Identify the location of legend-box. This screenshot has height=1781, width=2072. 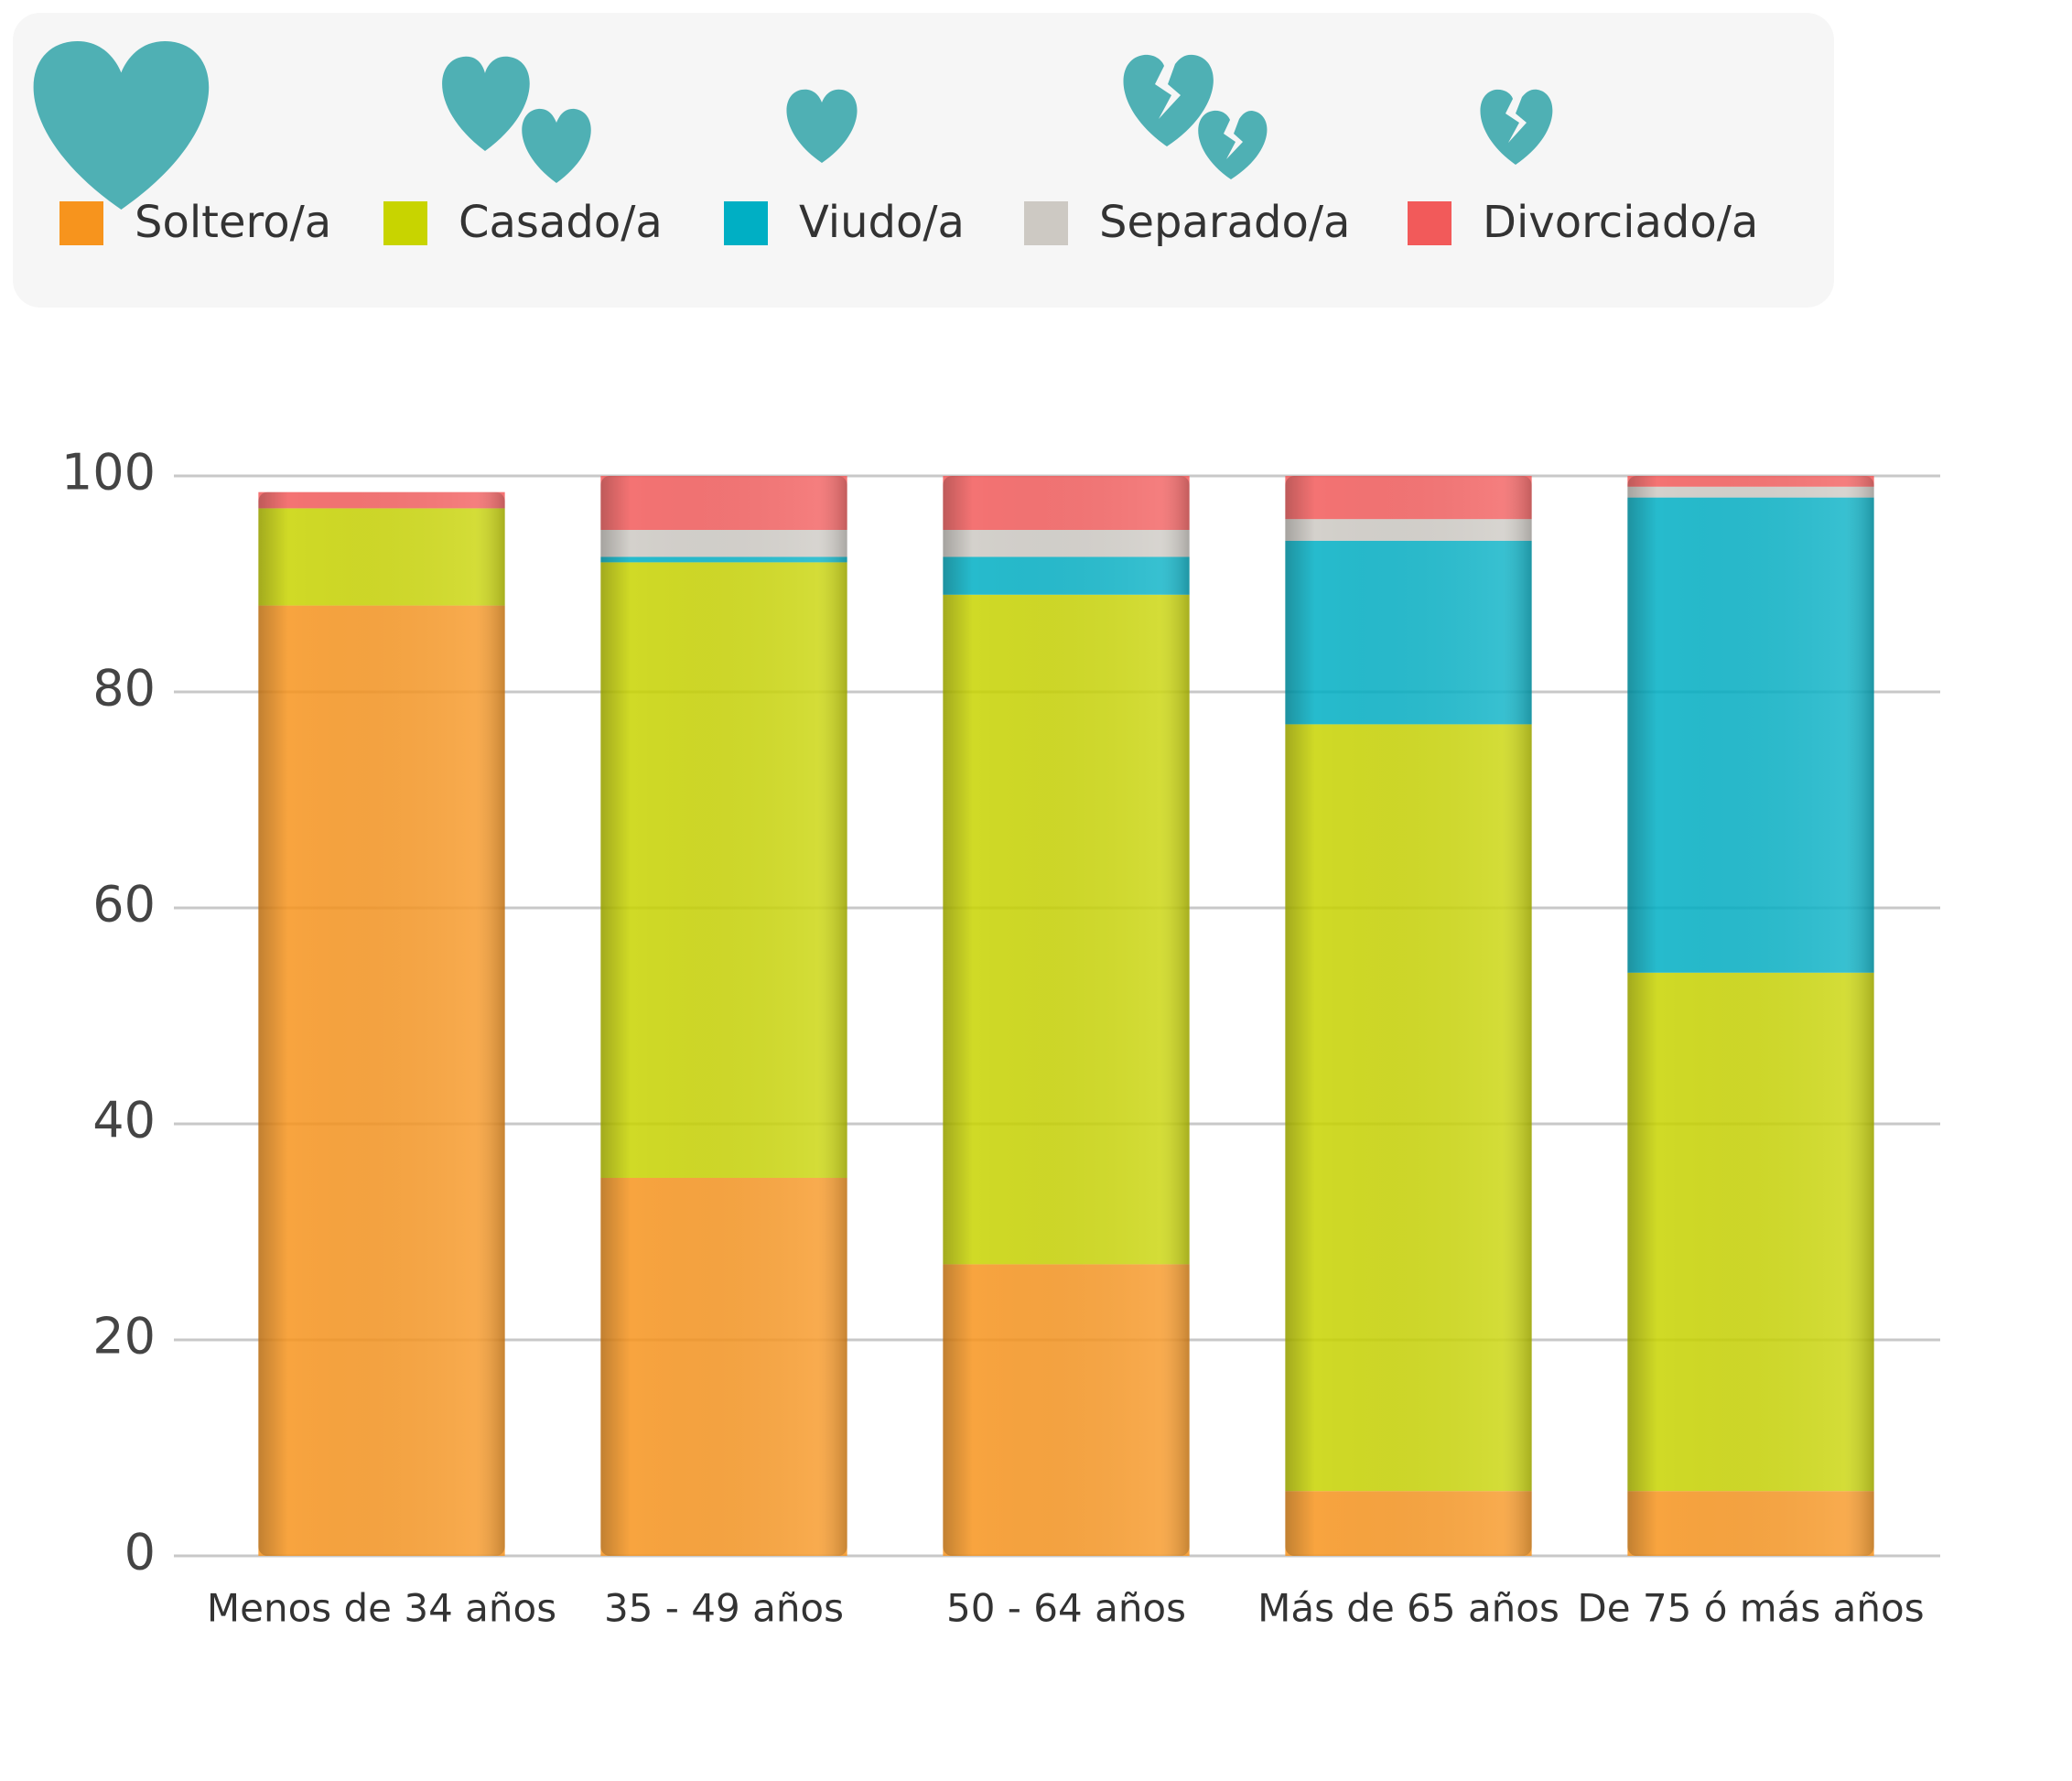
(923, 161).